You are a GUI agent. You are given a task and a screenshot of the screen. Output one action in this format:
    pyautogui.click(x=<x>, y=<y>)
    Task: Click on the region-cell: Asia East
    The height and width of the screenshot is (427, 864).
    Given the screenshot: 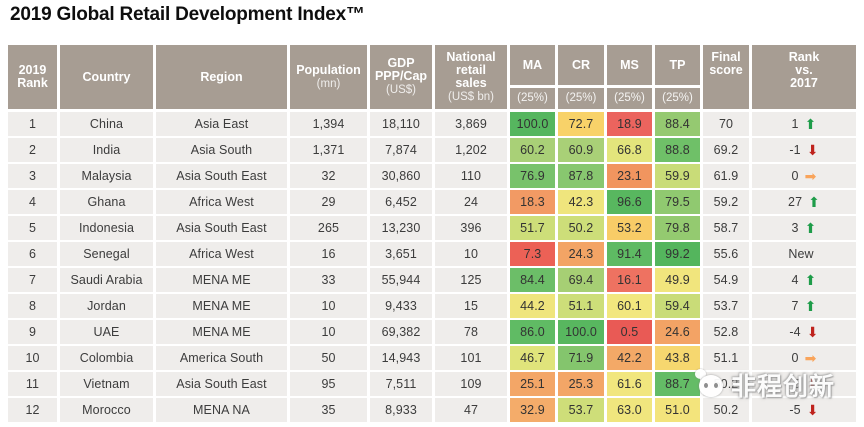 What is the action you would take?
    pyautogui.click(x=221, y=124)
    